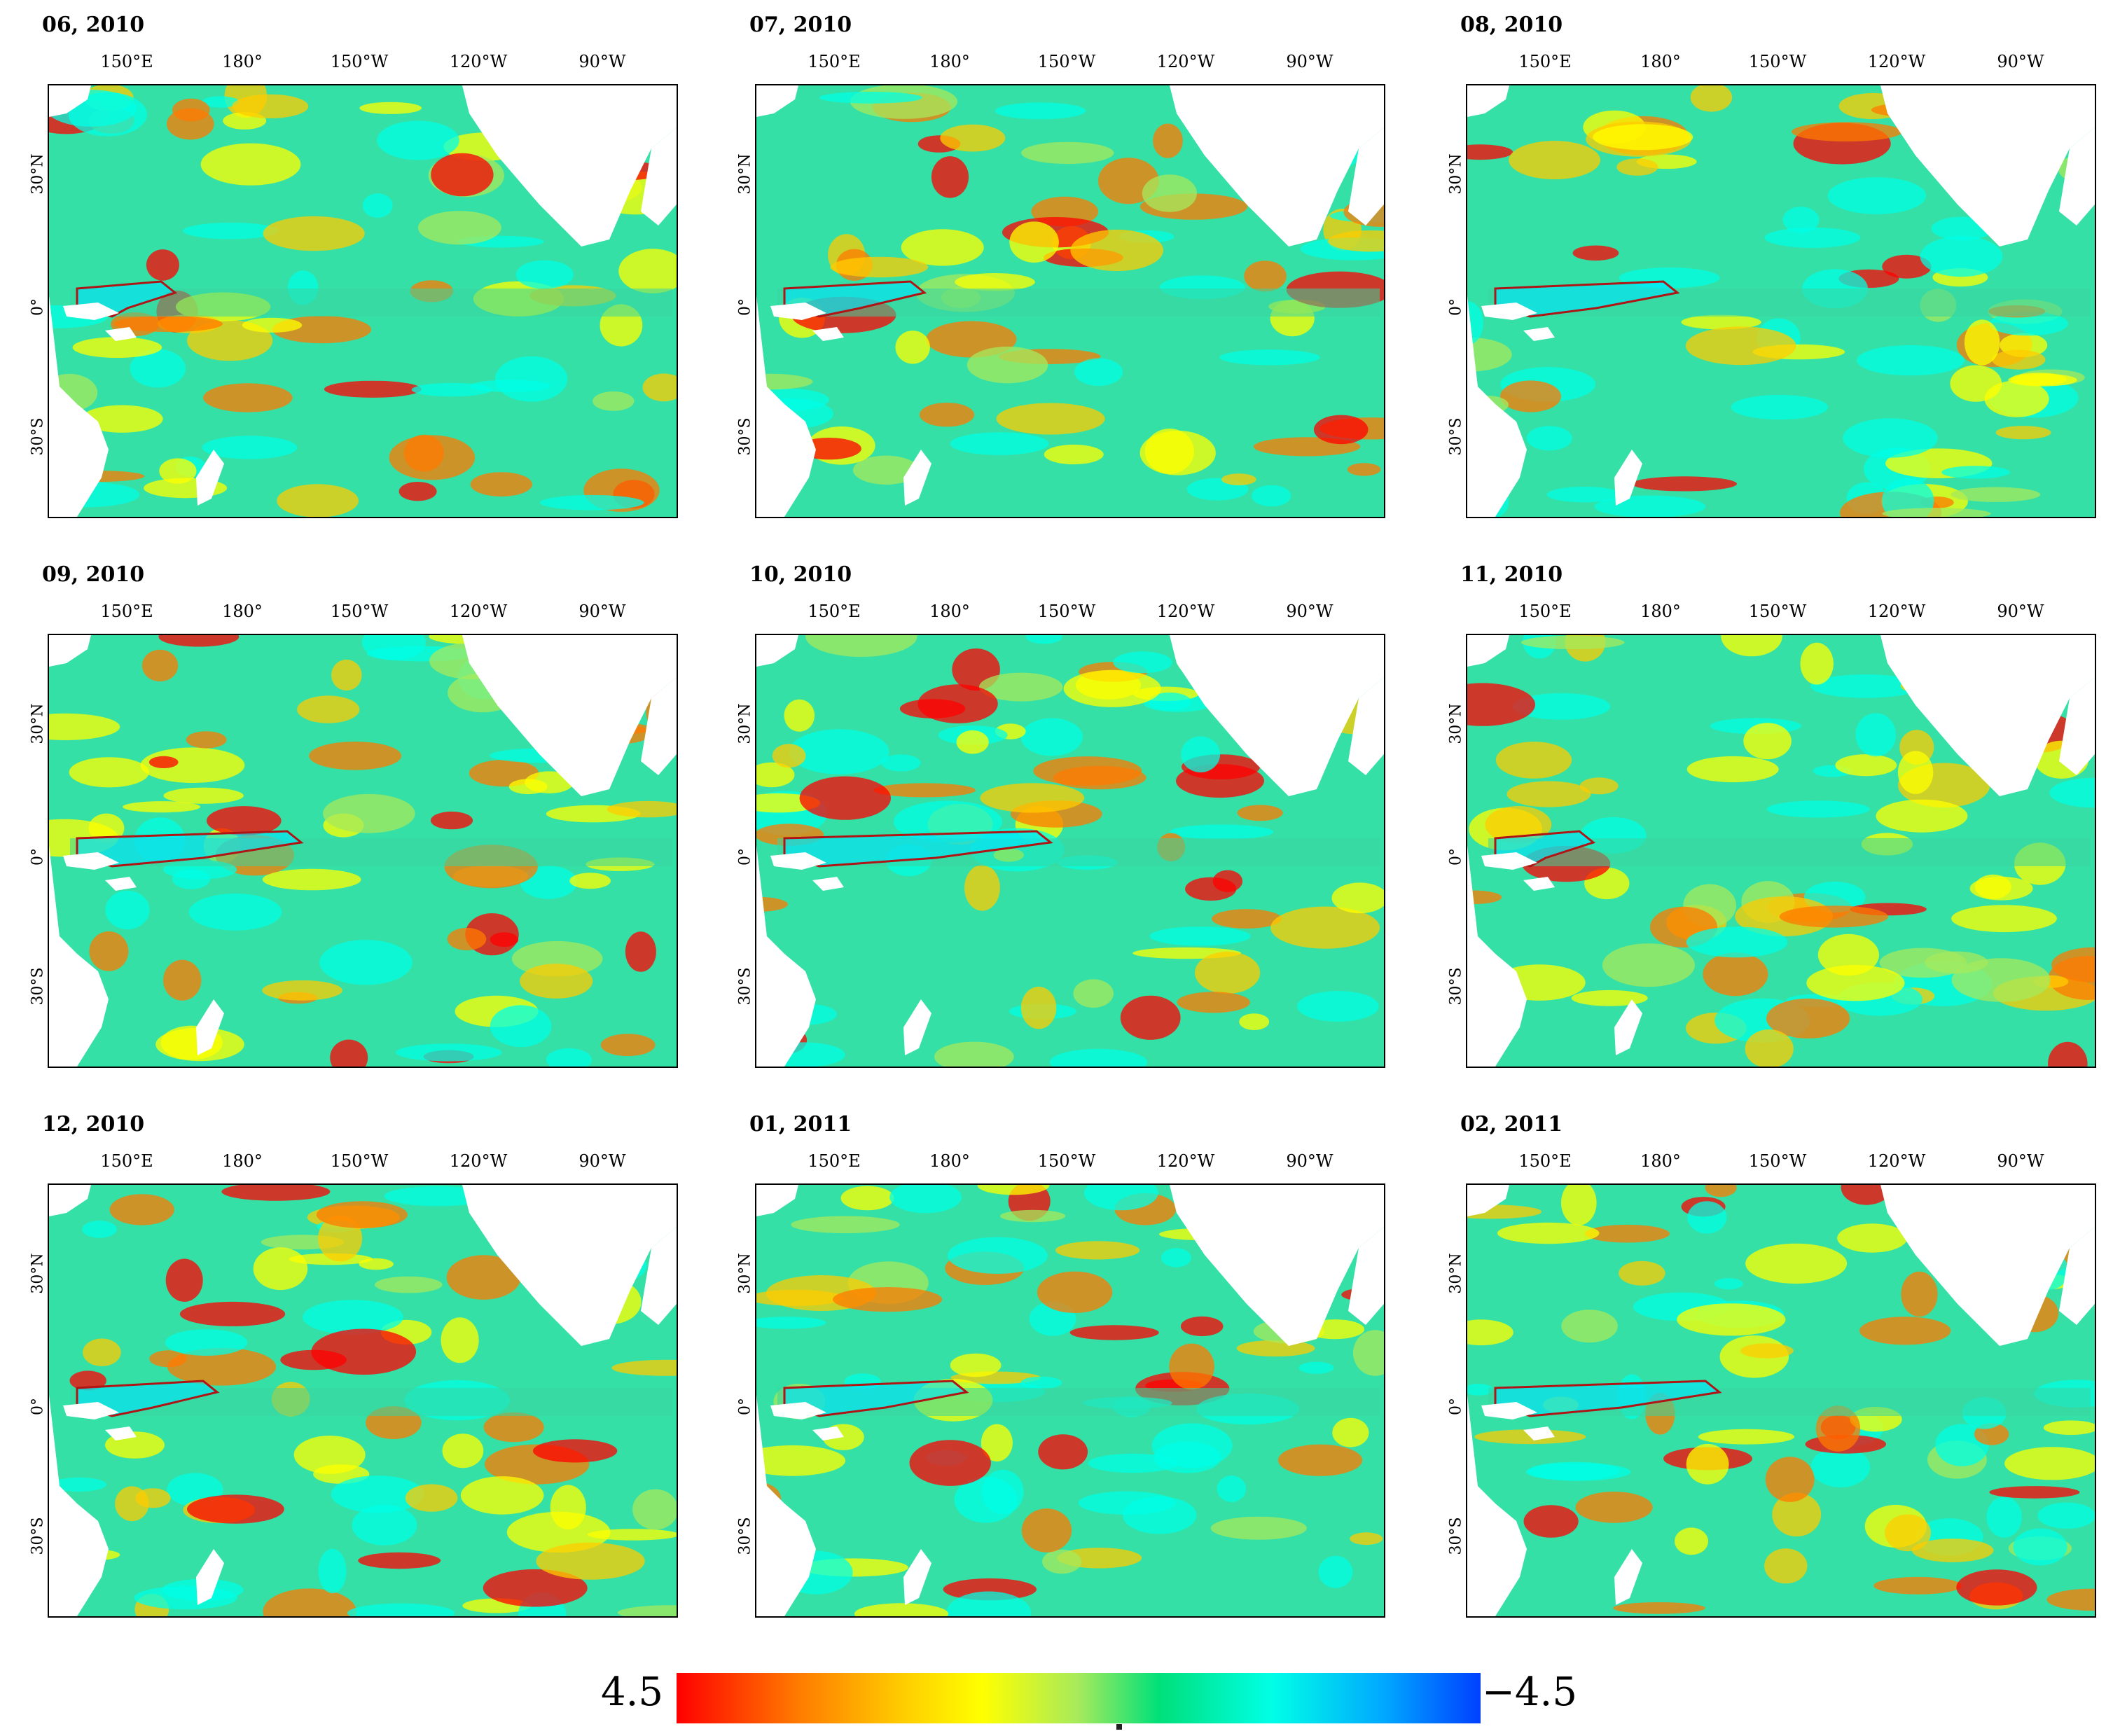 The width and height of the screenshot is (2113, 1736). I want to click on panel-title: 12, 2010, so click(93, 1124).